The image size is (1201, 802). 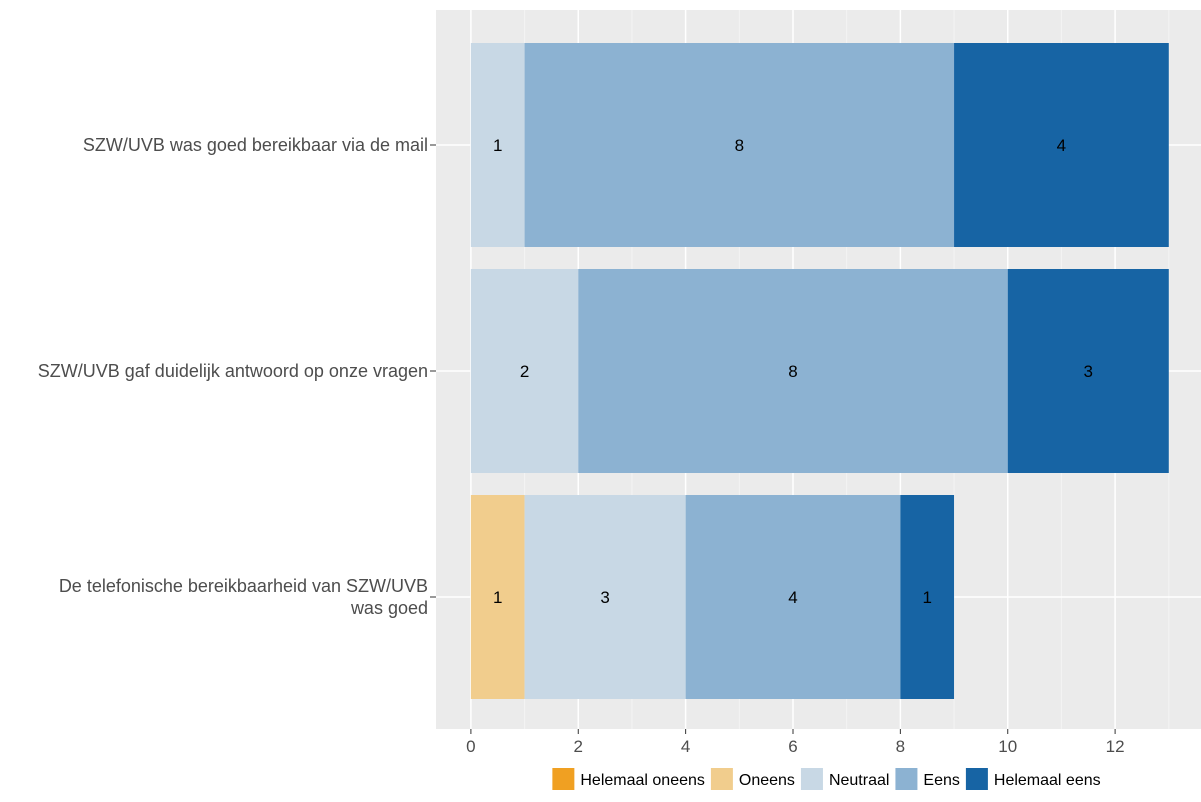 I want to click on x-tick-label: 12, so click(x=1115, y=746).